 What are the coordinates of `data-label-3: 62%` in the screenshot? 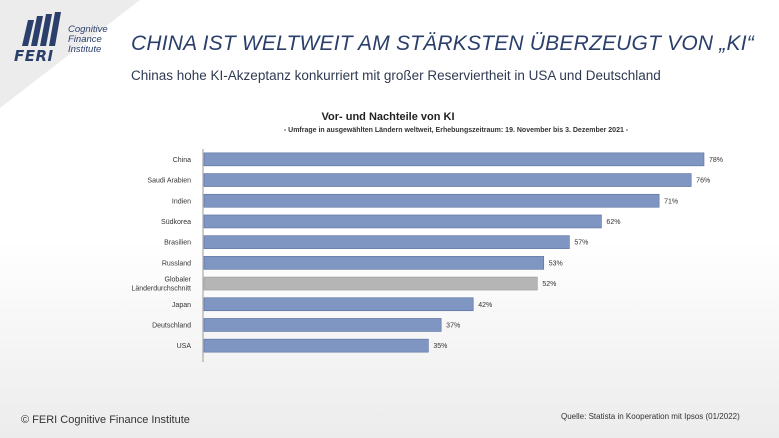 It's located at (613, 222).